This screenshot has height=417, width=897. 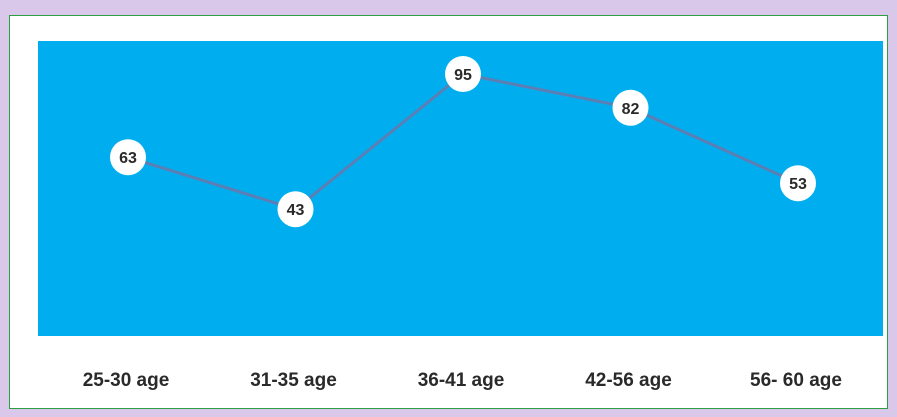 I want to click on data-label: 53, so click(x=798, y=184).